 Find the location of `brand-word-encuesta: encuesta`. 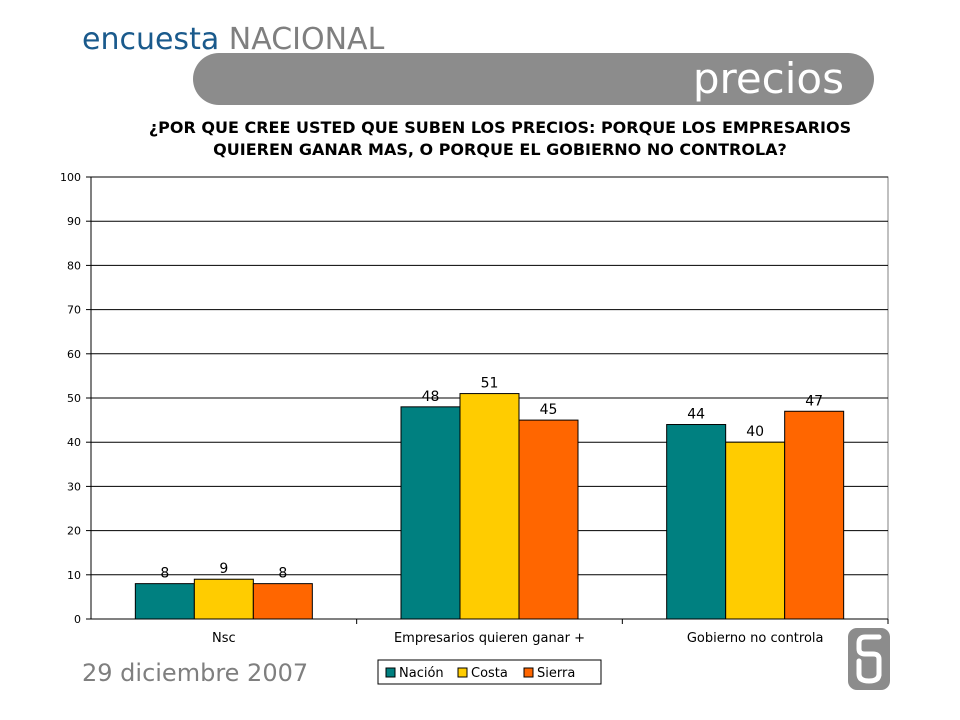

brand-word-encuesta: encuesta is located at coordinates (151, 39).